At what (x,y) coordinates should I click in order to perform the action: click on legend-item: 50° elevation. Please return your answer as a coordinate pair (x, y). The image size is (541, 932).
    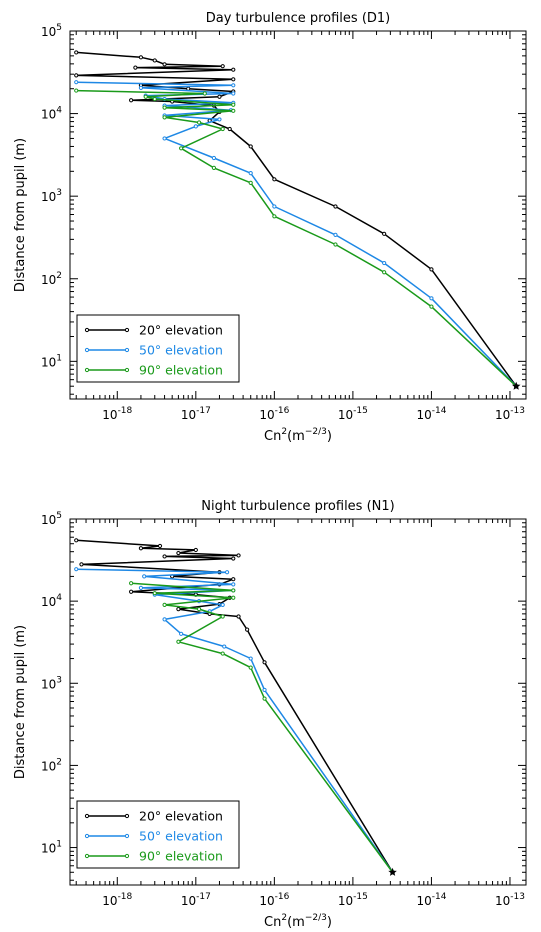
    Looking at the image, I should click on (153, 350).